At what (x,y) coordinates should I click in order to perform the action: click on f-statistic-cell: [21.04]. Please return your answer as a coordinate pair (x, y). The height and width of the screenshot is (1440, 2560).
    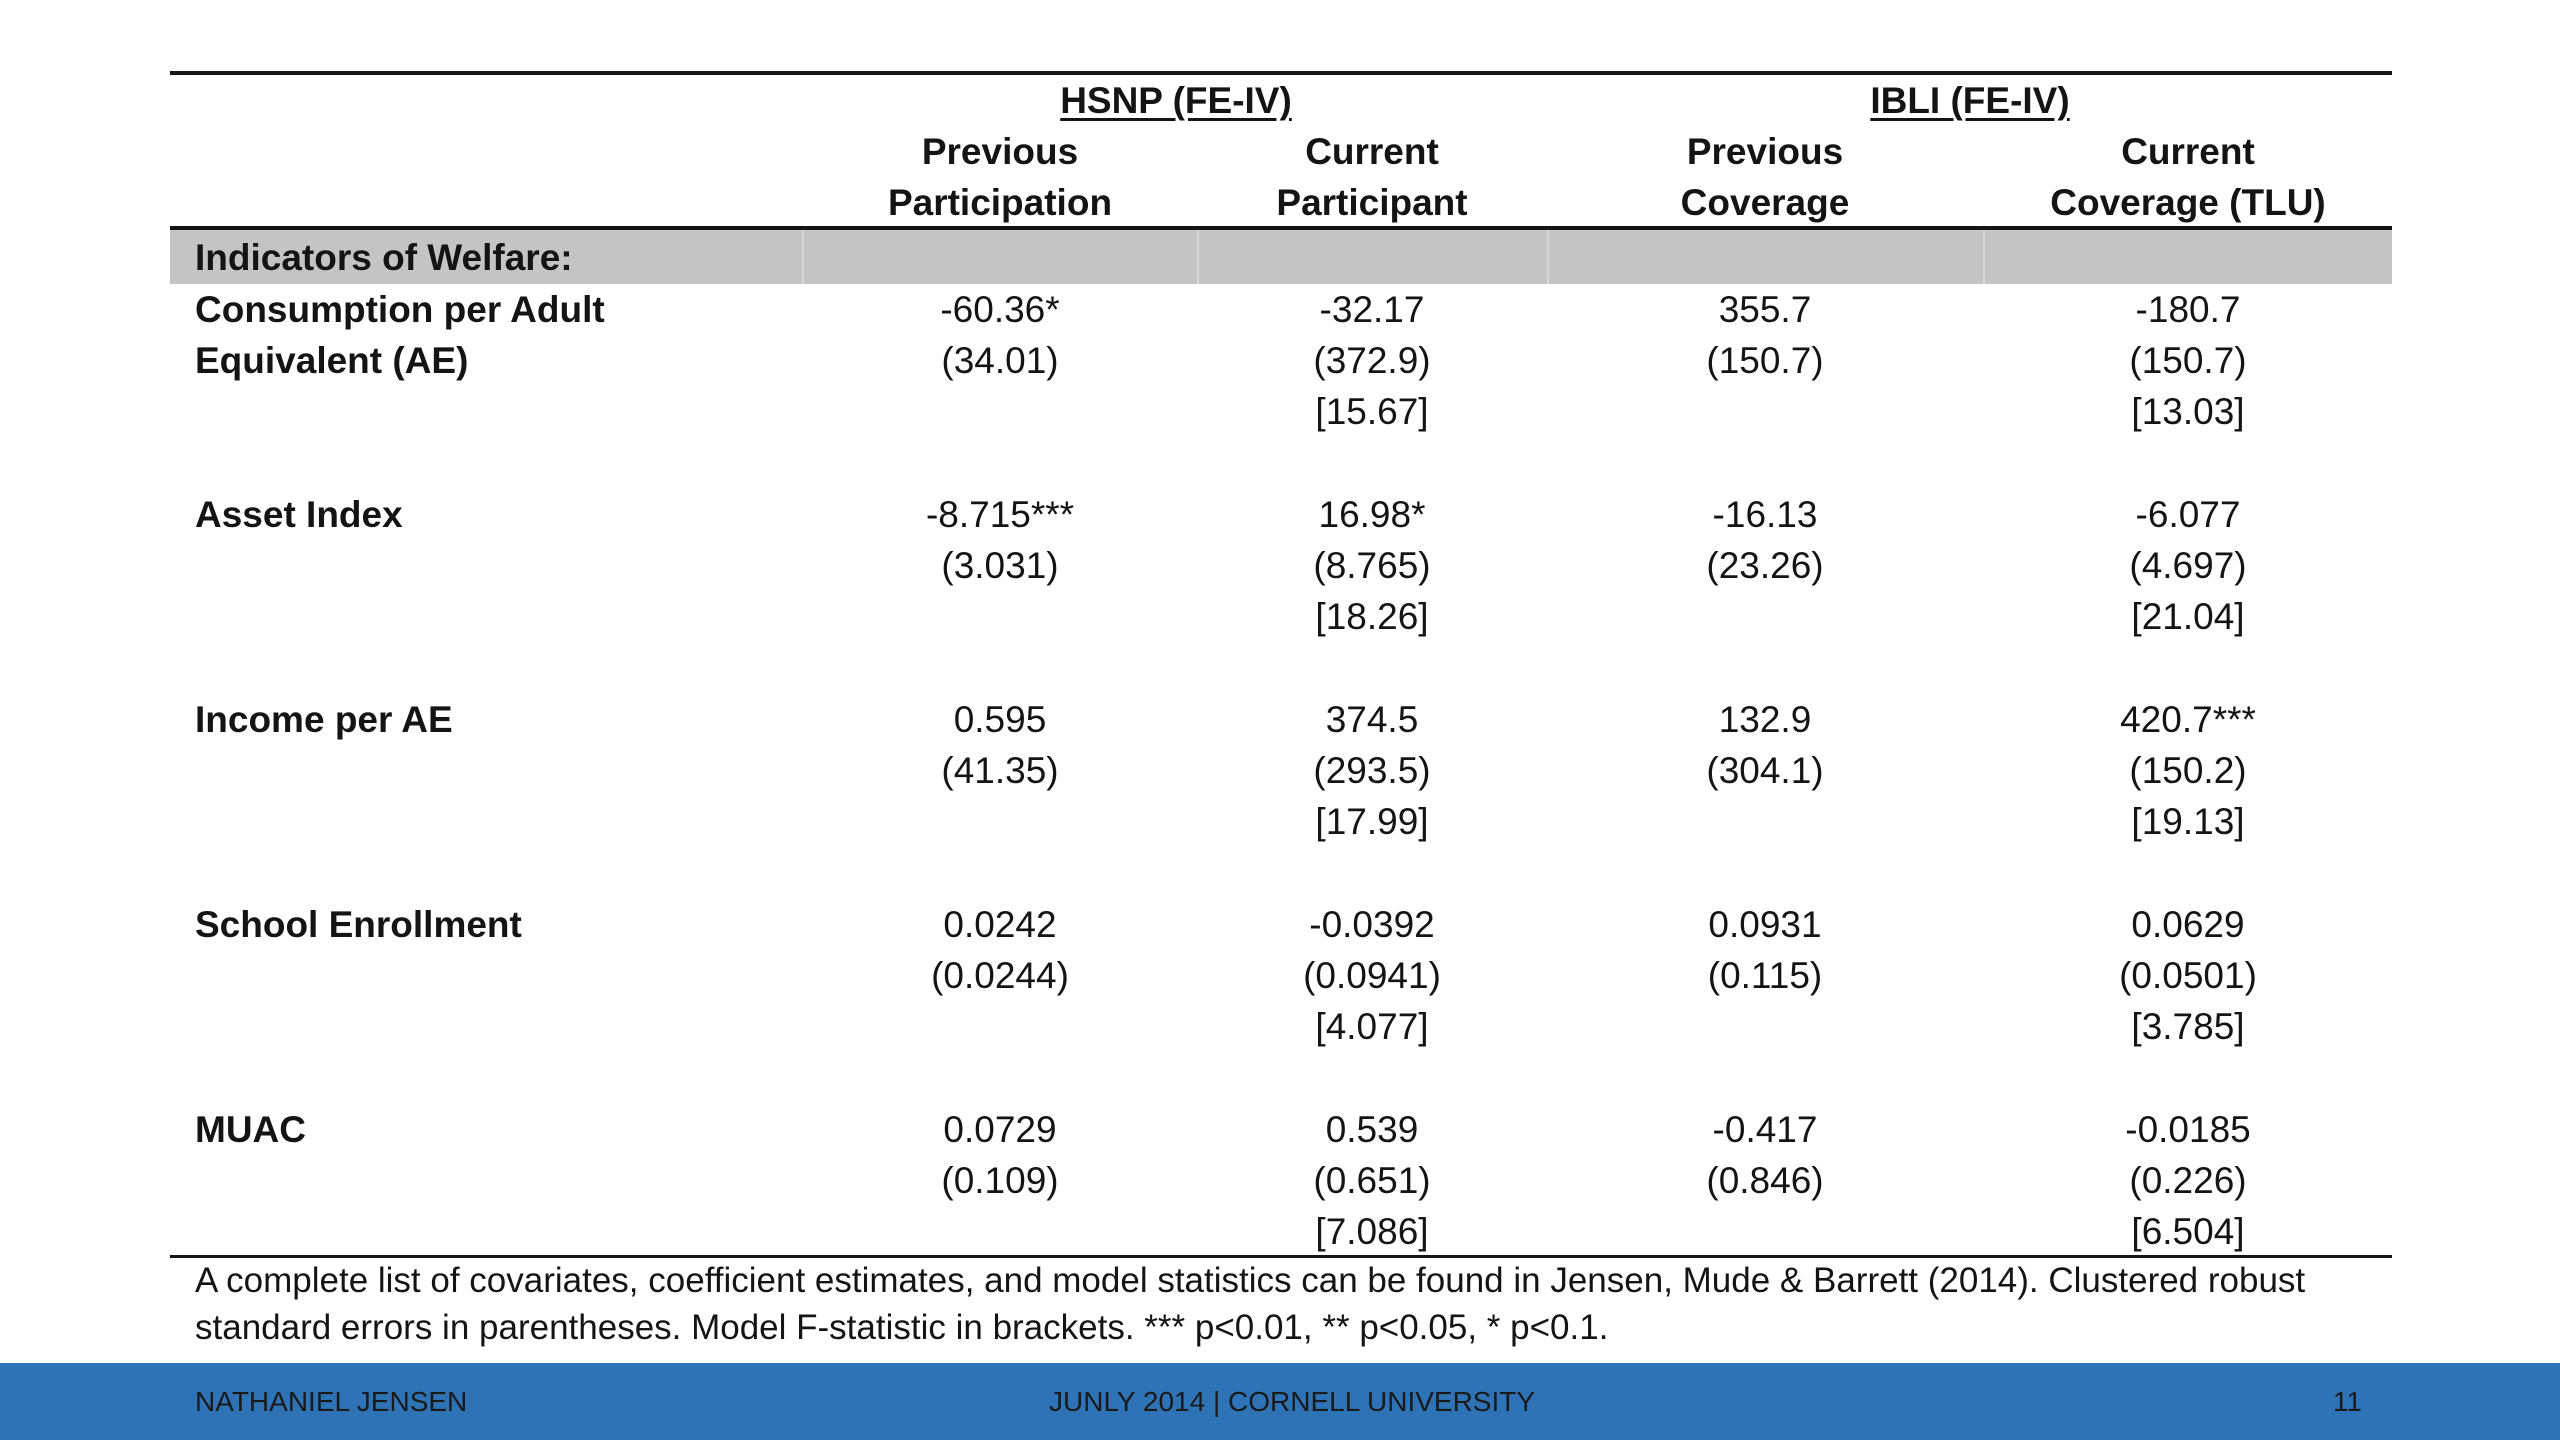
    Looking at the image, I should click on (2188, 616).